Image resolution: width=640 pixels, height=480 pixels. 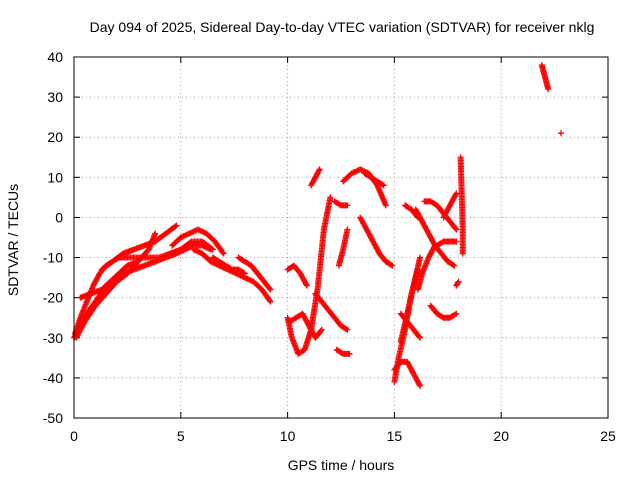 I want to click on series-arc-w, so click(x=410, y=299).